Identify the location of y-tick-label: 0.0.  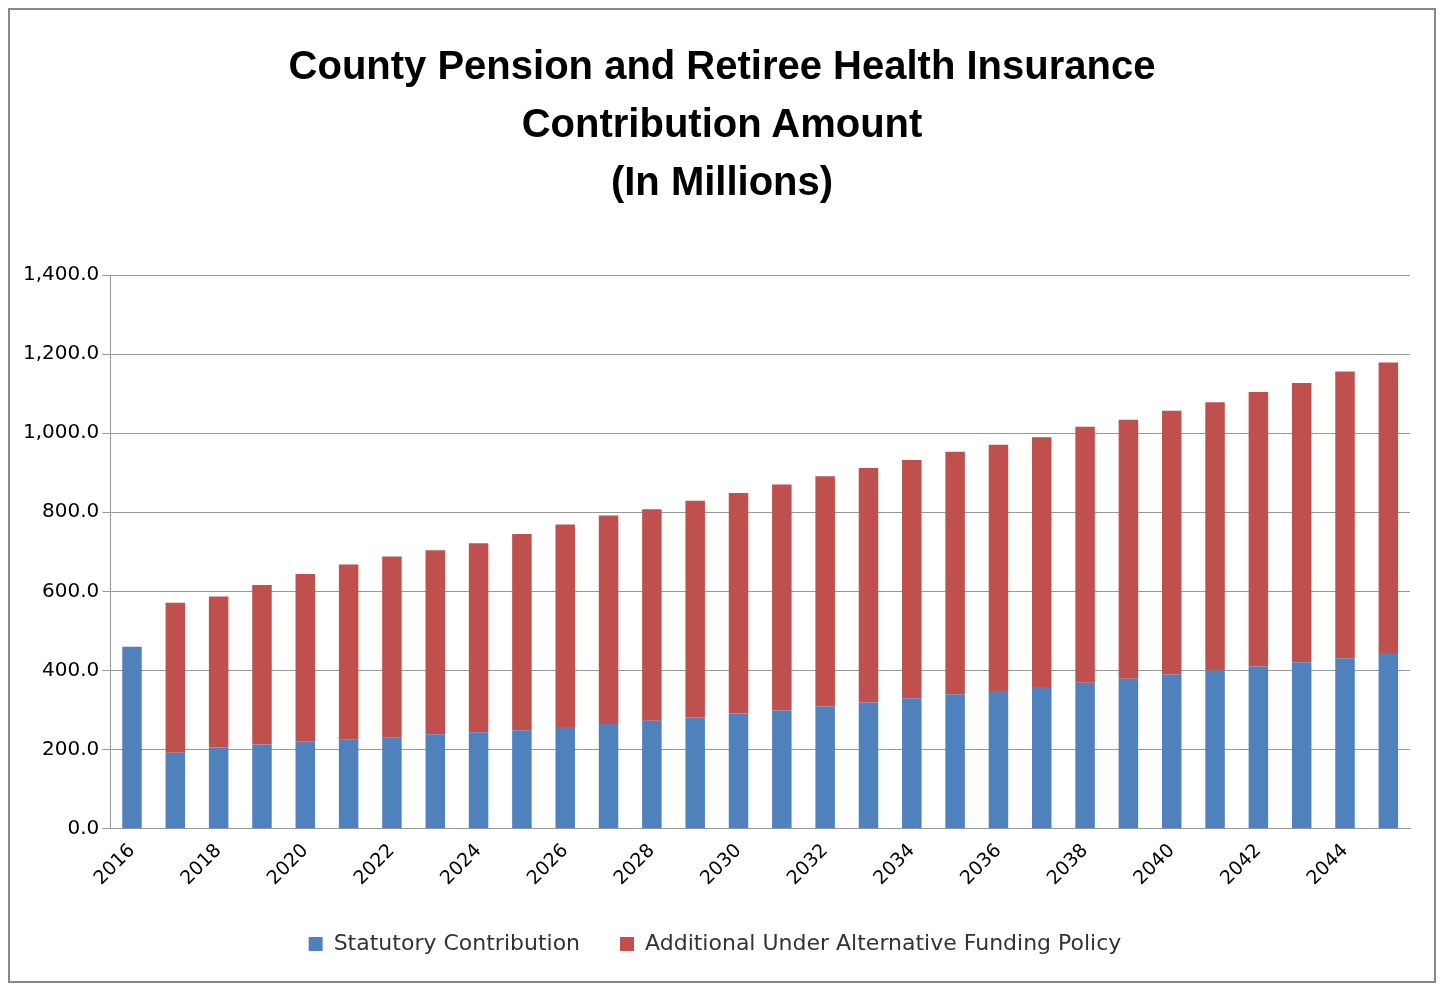
(83, 826).